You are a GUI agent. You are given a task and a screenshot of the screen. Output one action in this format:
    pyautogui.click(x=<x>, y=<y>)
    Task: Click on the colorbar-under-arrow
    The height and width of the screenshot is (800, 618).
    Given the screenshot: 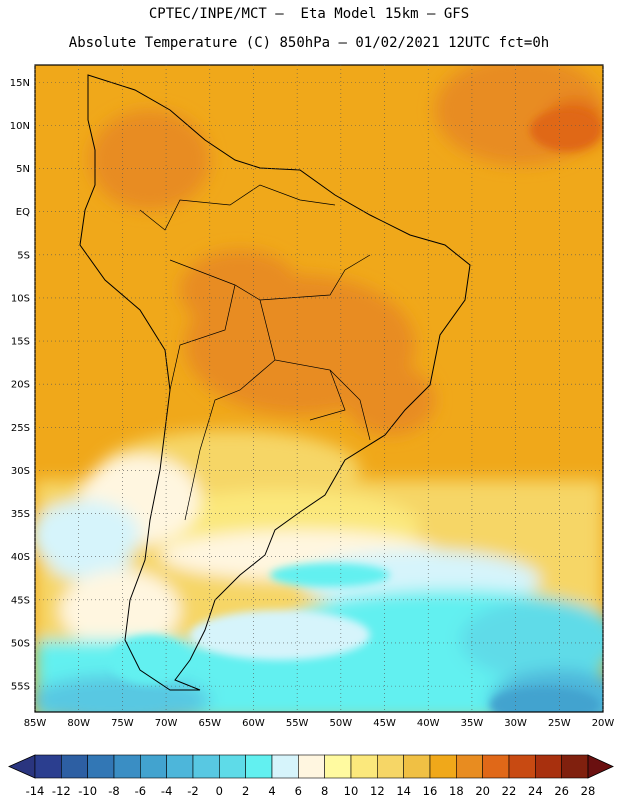 What is the action you would take?
    pyautogui.click(x=22, y=766)
    